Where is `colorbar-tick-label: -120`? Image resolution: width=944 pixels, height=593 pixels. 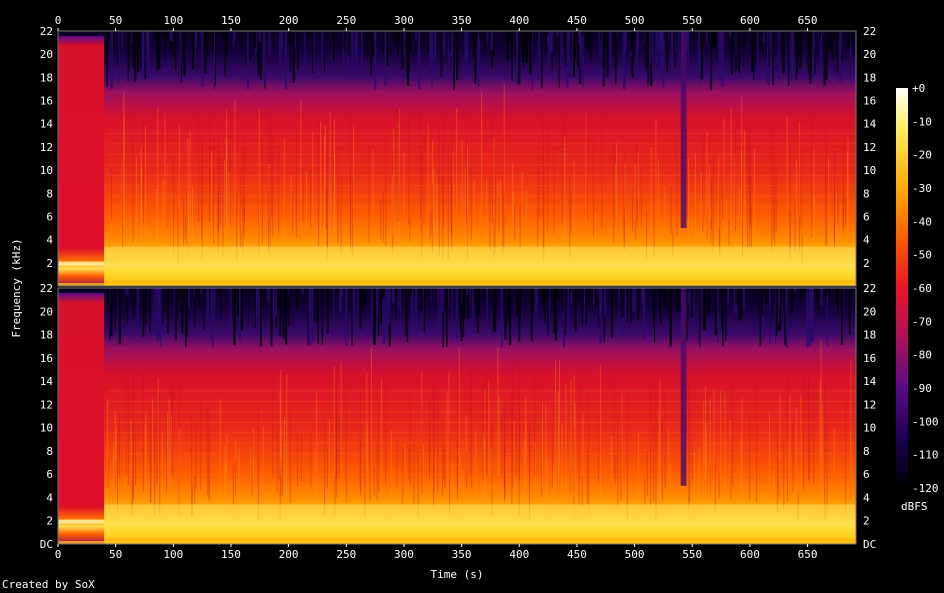 colorbar-tick-label: -120 is located at coordinates (925, 488).